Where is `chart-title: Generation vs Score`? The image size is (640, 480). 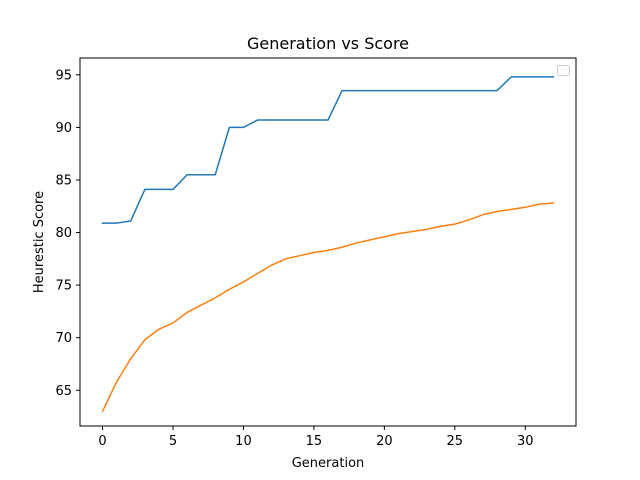
chart-title: Generation vs Score is located at coordinates (328, 43).